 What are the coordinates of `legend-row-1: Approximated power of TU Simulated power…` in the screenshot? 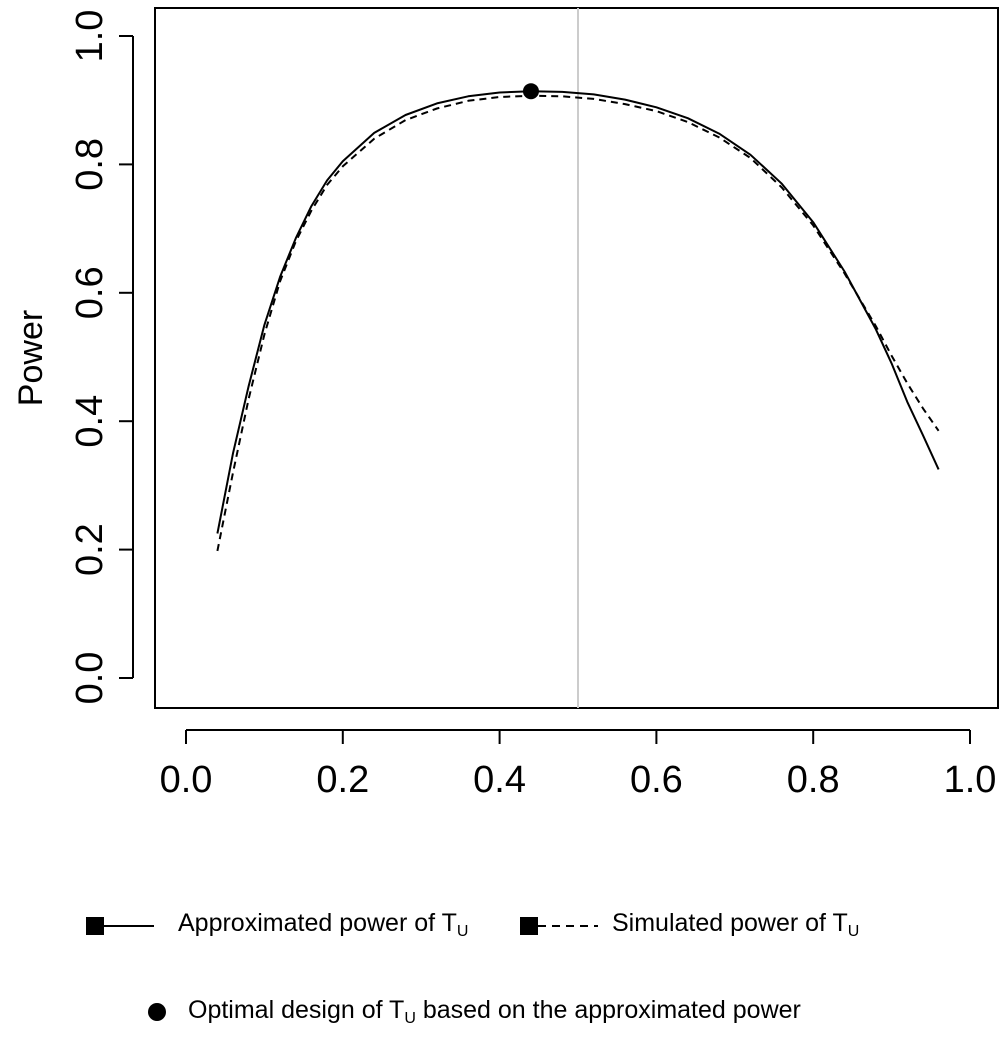 It's located at (501, 924).